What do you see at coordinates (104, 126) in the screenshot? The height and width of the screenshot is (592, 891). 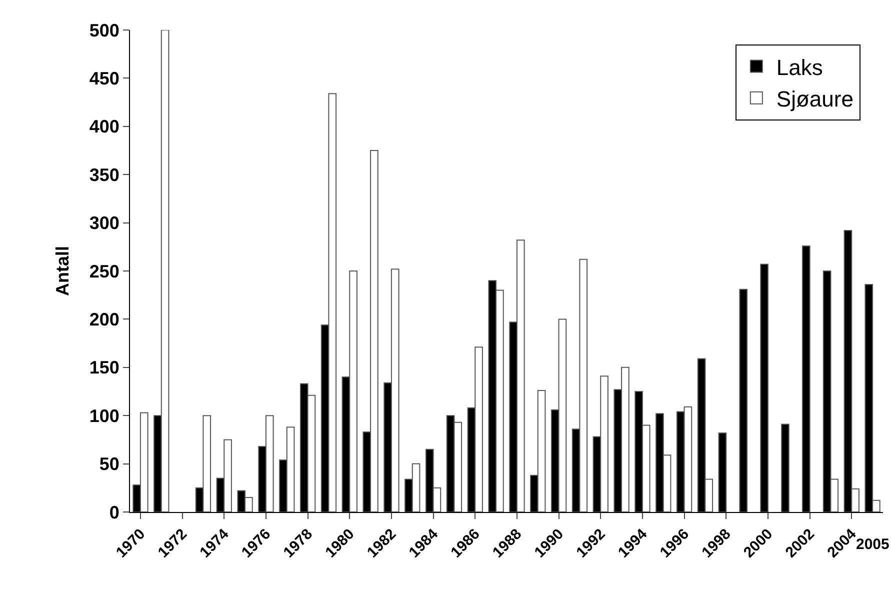 I see `y-tick-label: 400` at bounding box center [104, 126].